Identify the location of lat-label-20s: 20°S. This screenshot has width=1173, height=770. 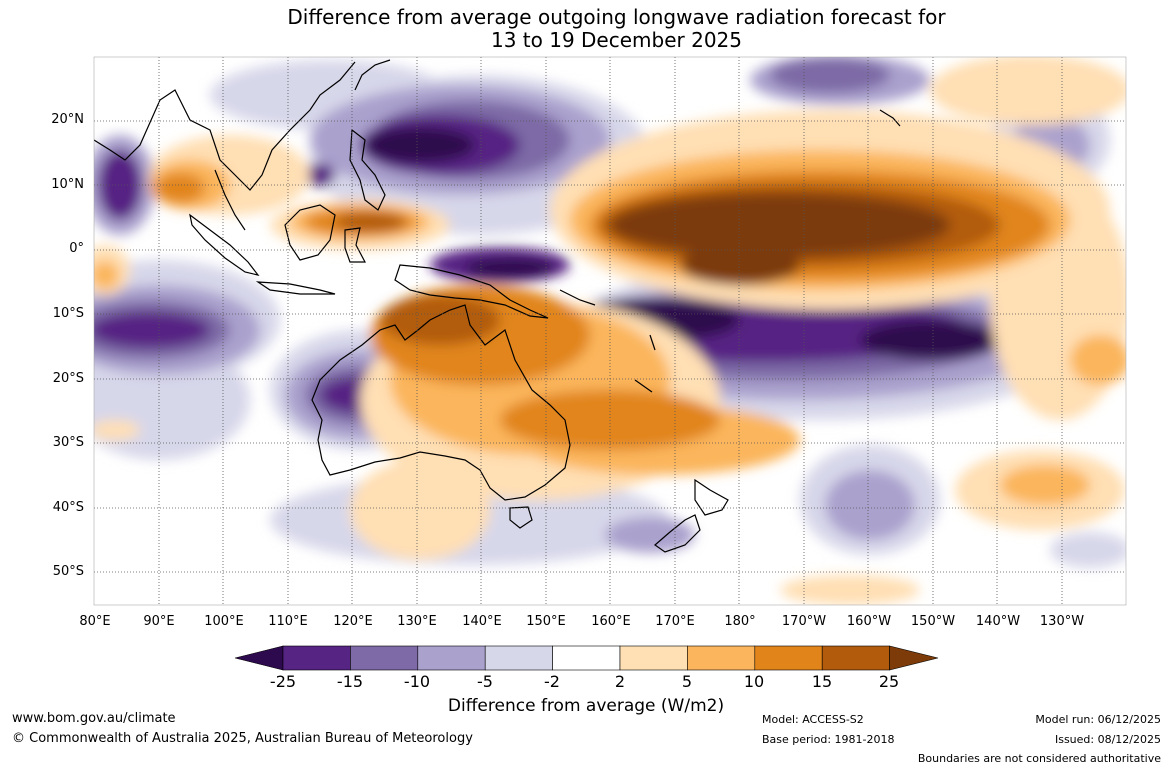
(68, 378).